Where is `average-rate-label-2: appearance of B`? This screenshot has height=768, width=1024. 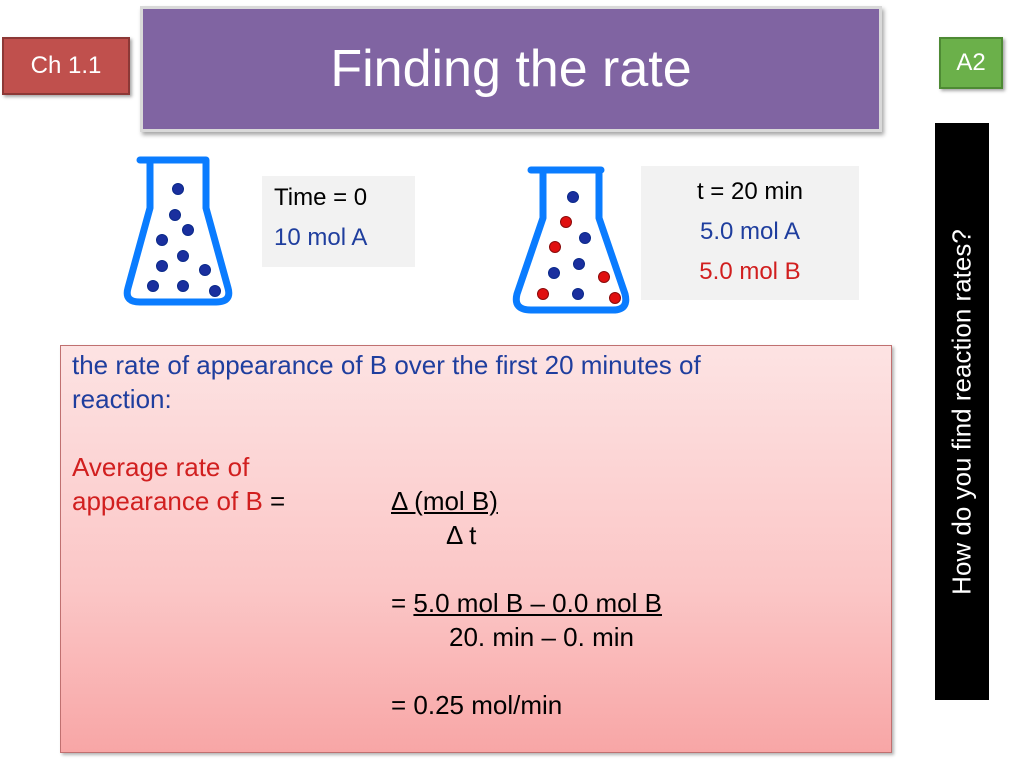 average-rate-label-2: appearance of B is located at coordinates (167, 501).